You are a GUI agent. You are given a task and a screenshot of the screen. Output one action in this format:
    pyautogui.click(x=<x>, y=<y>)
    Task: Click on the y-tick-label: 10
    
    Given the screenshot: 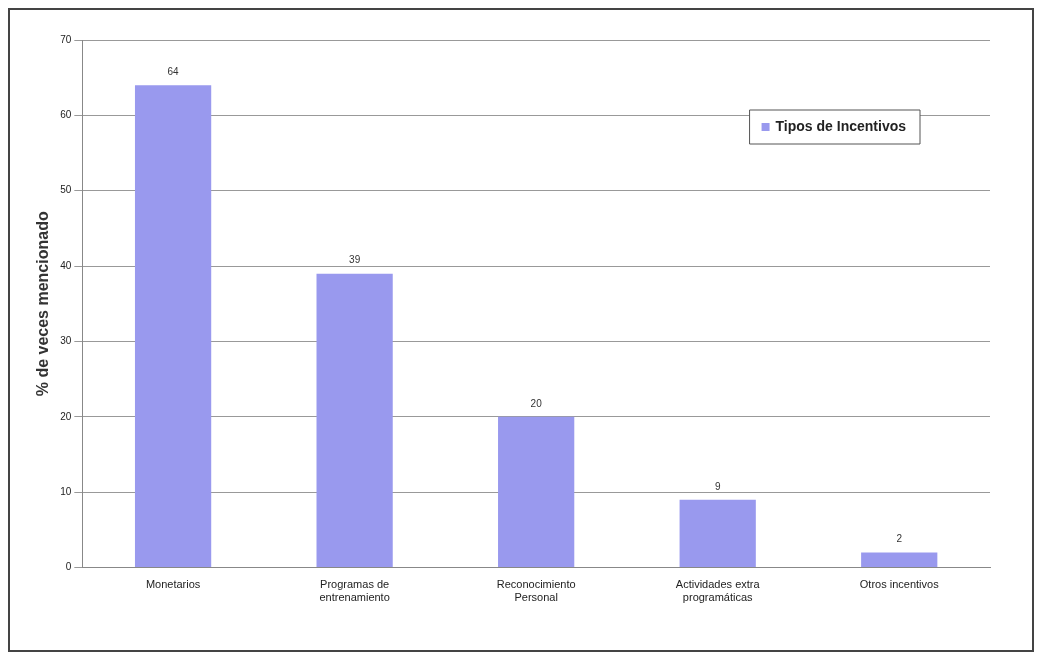 What is the action you would take?
    pyautogui.click(x=66, y=491)
    